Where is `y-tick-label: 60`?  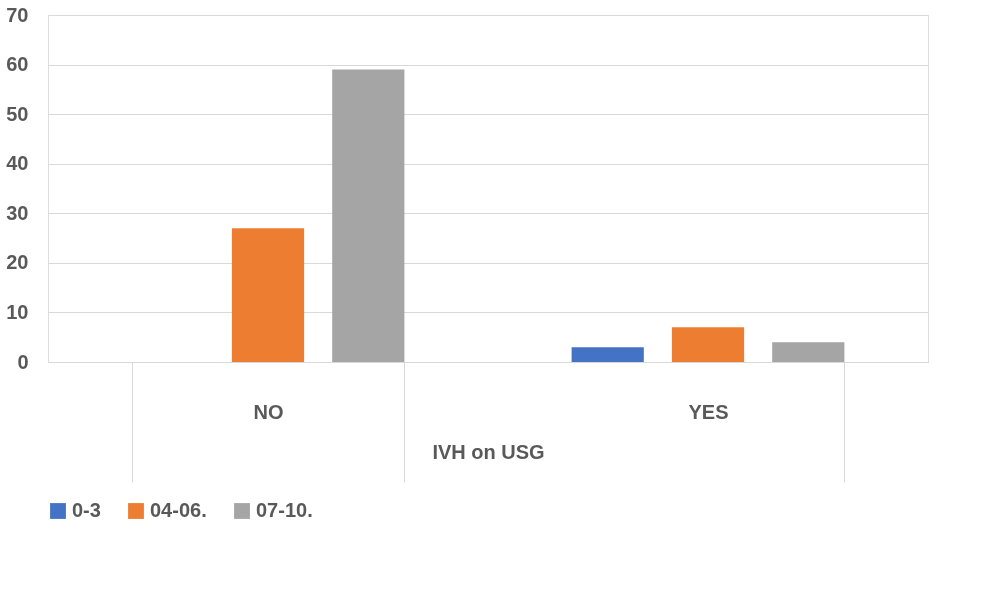
y-tick-label: 60 is located at coordinates (17, 64).